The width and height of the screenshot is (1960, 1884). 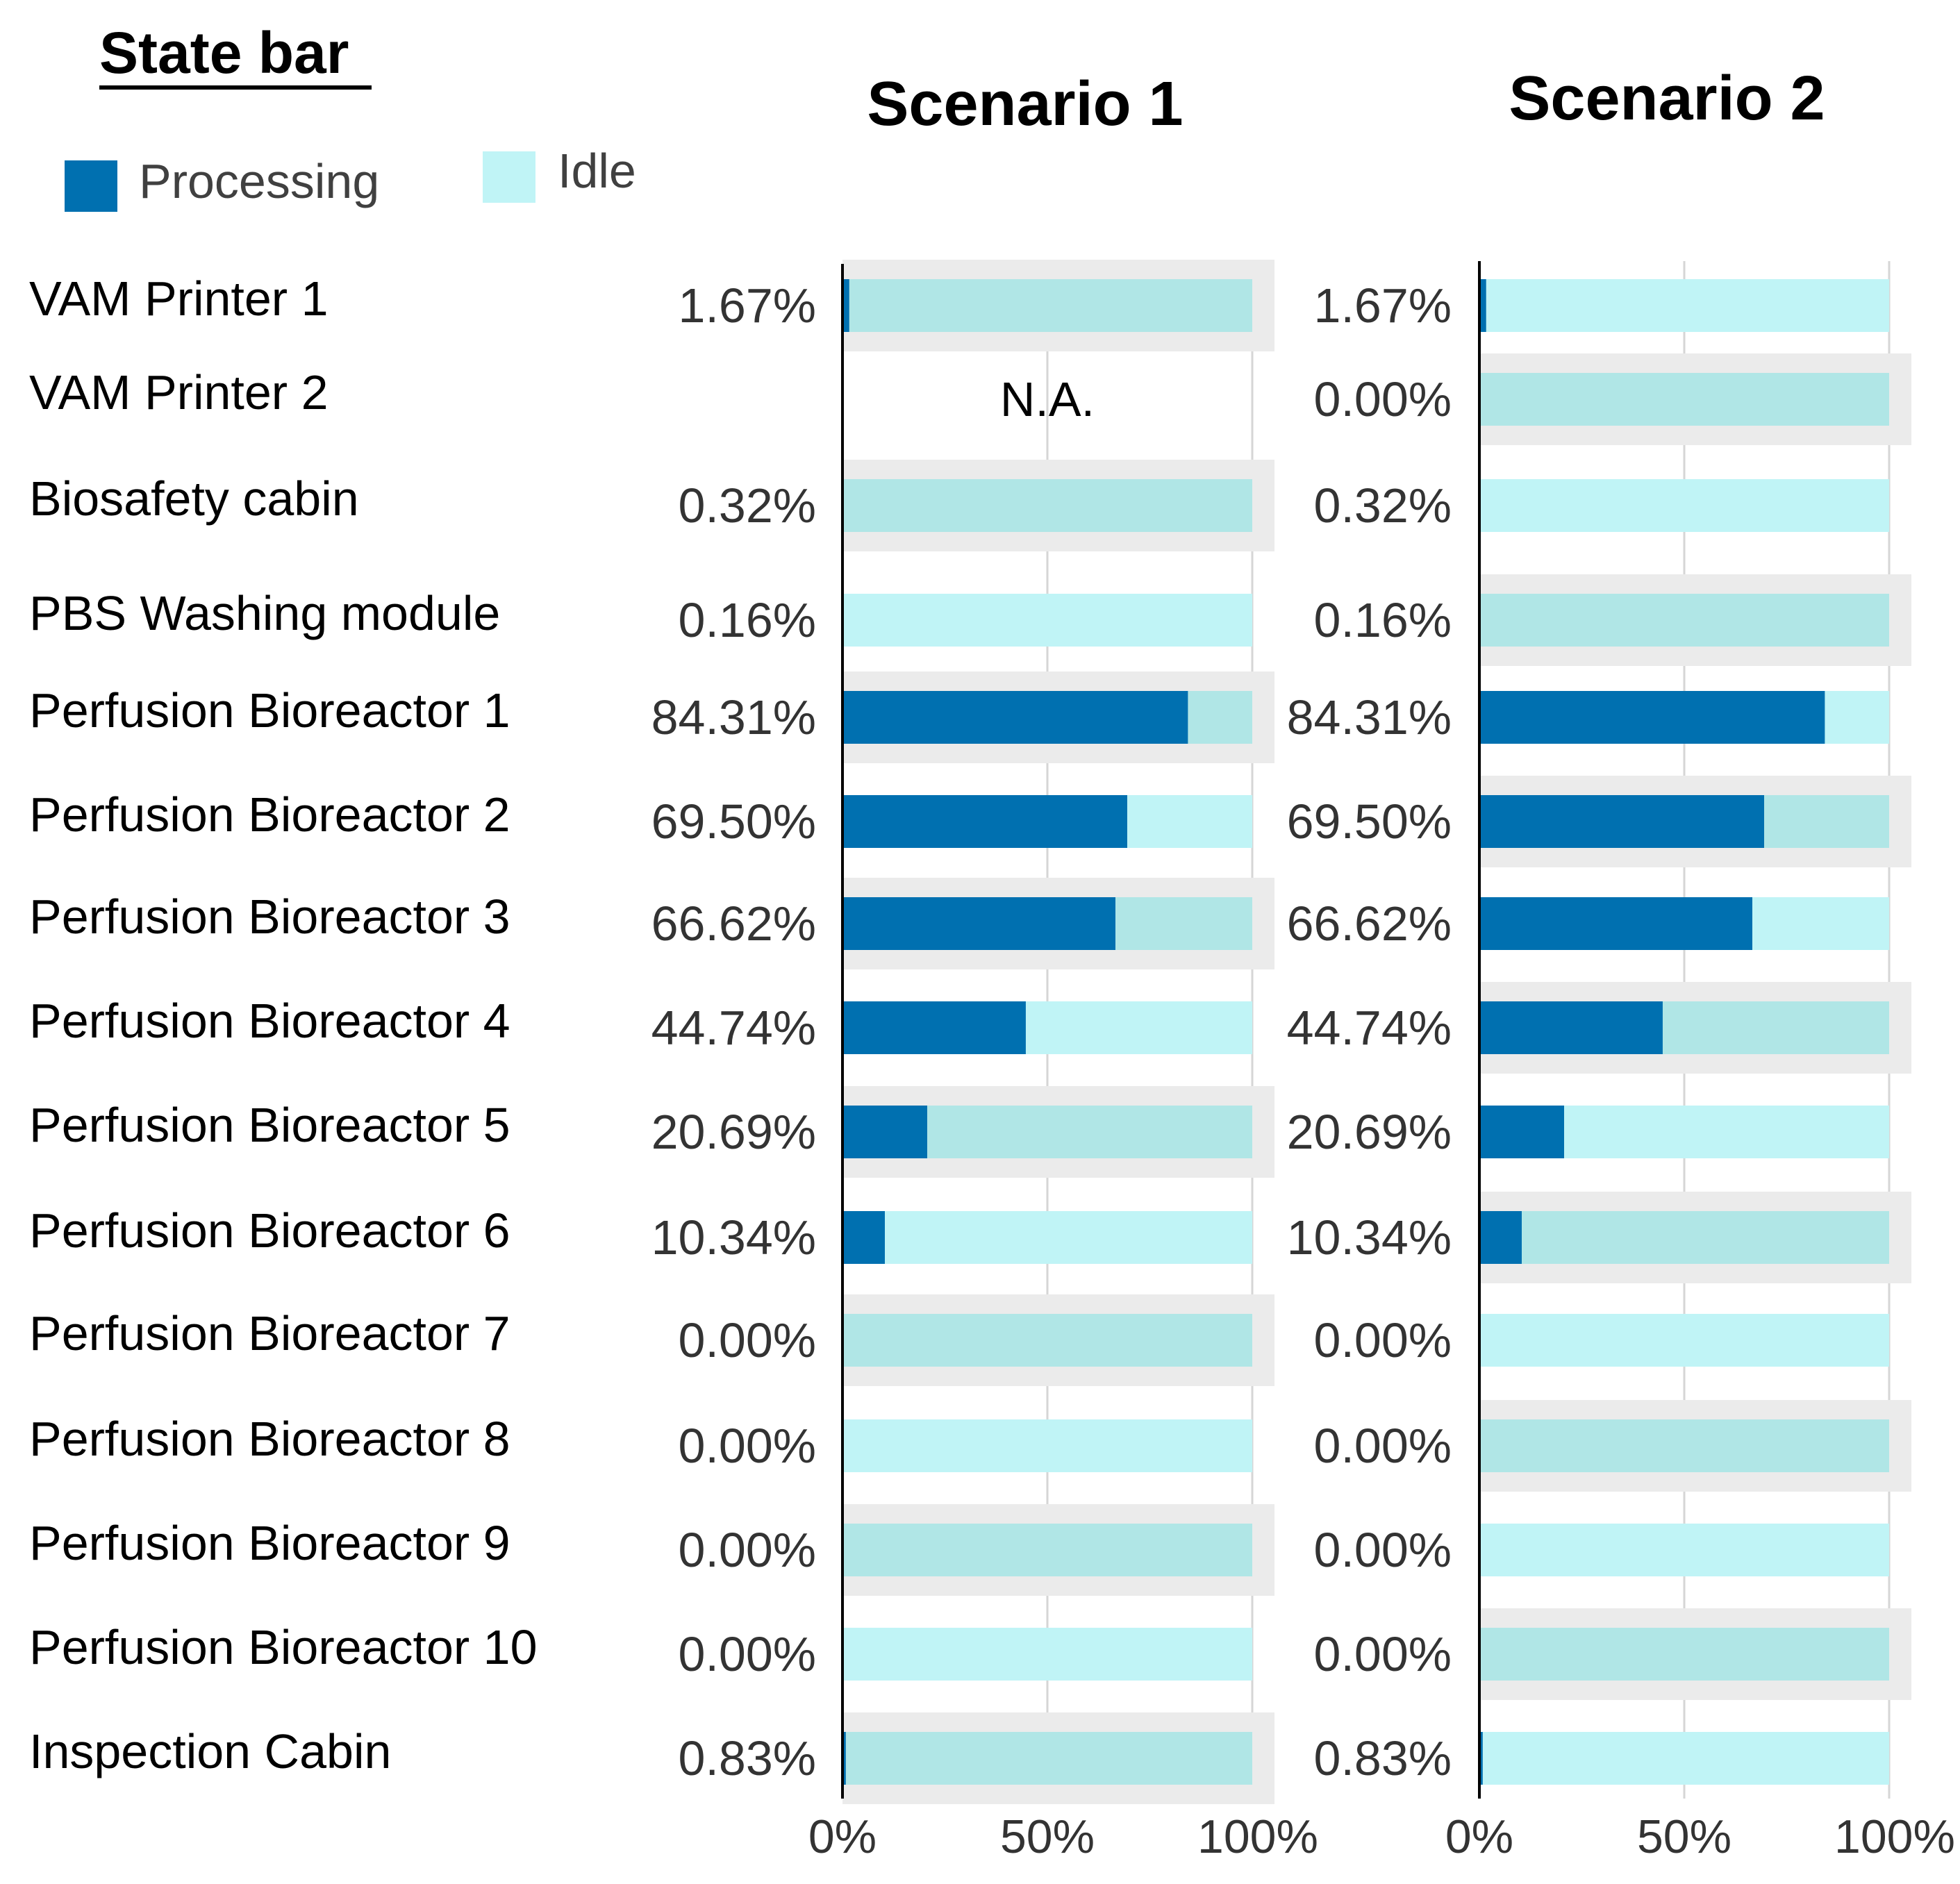 What do you see at coordinates (1025, 104) in the screenshot?
I see `scenario-1-title: Scenario 1` at bounding box center [1025, 104].